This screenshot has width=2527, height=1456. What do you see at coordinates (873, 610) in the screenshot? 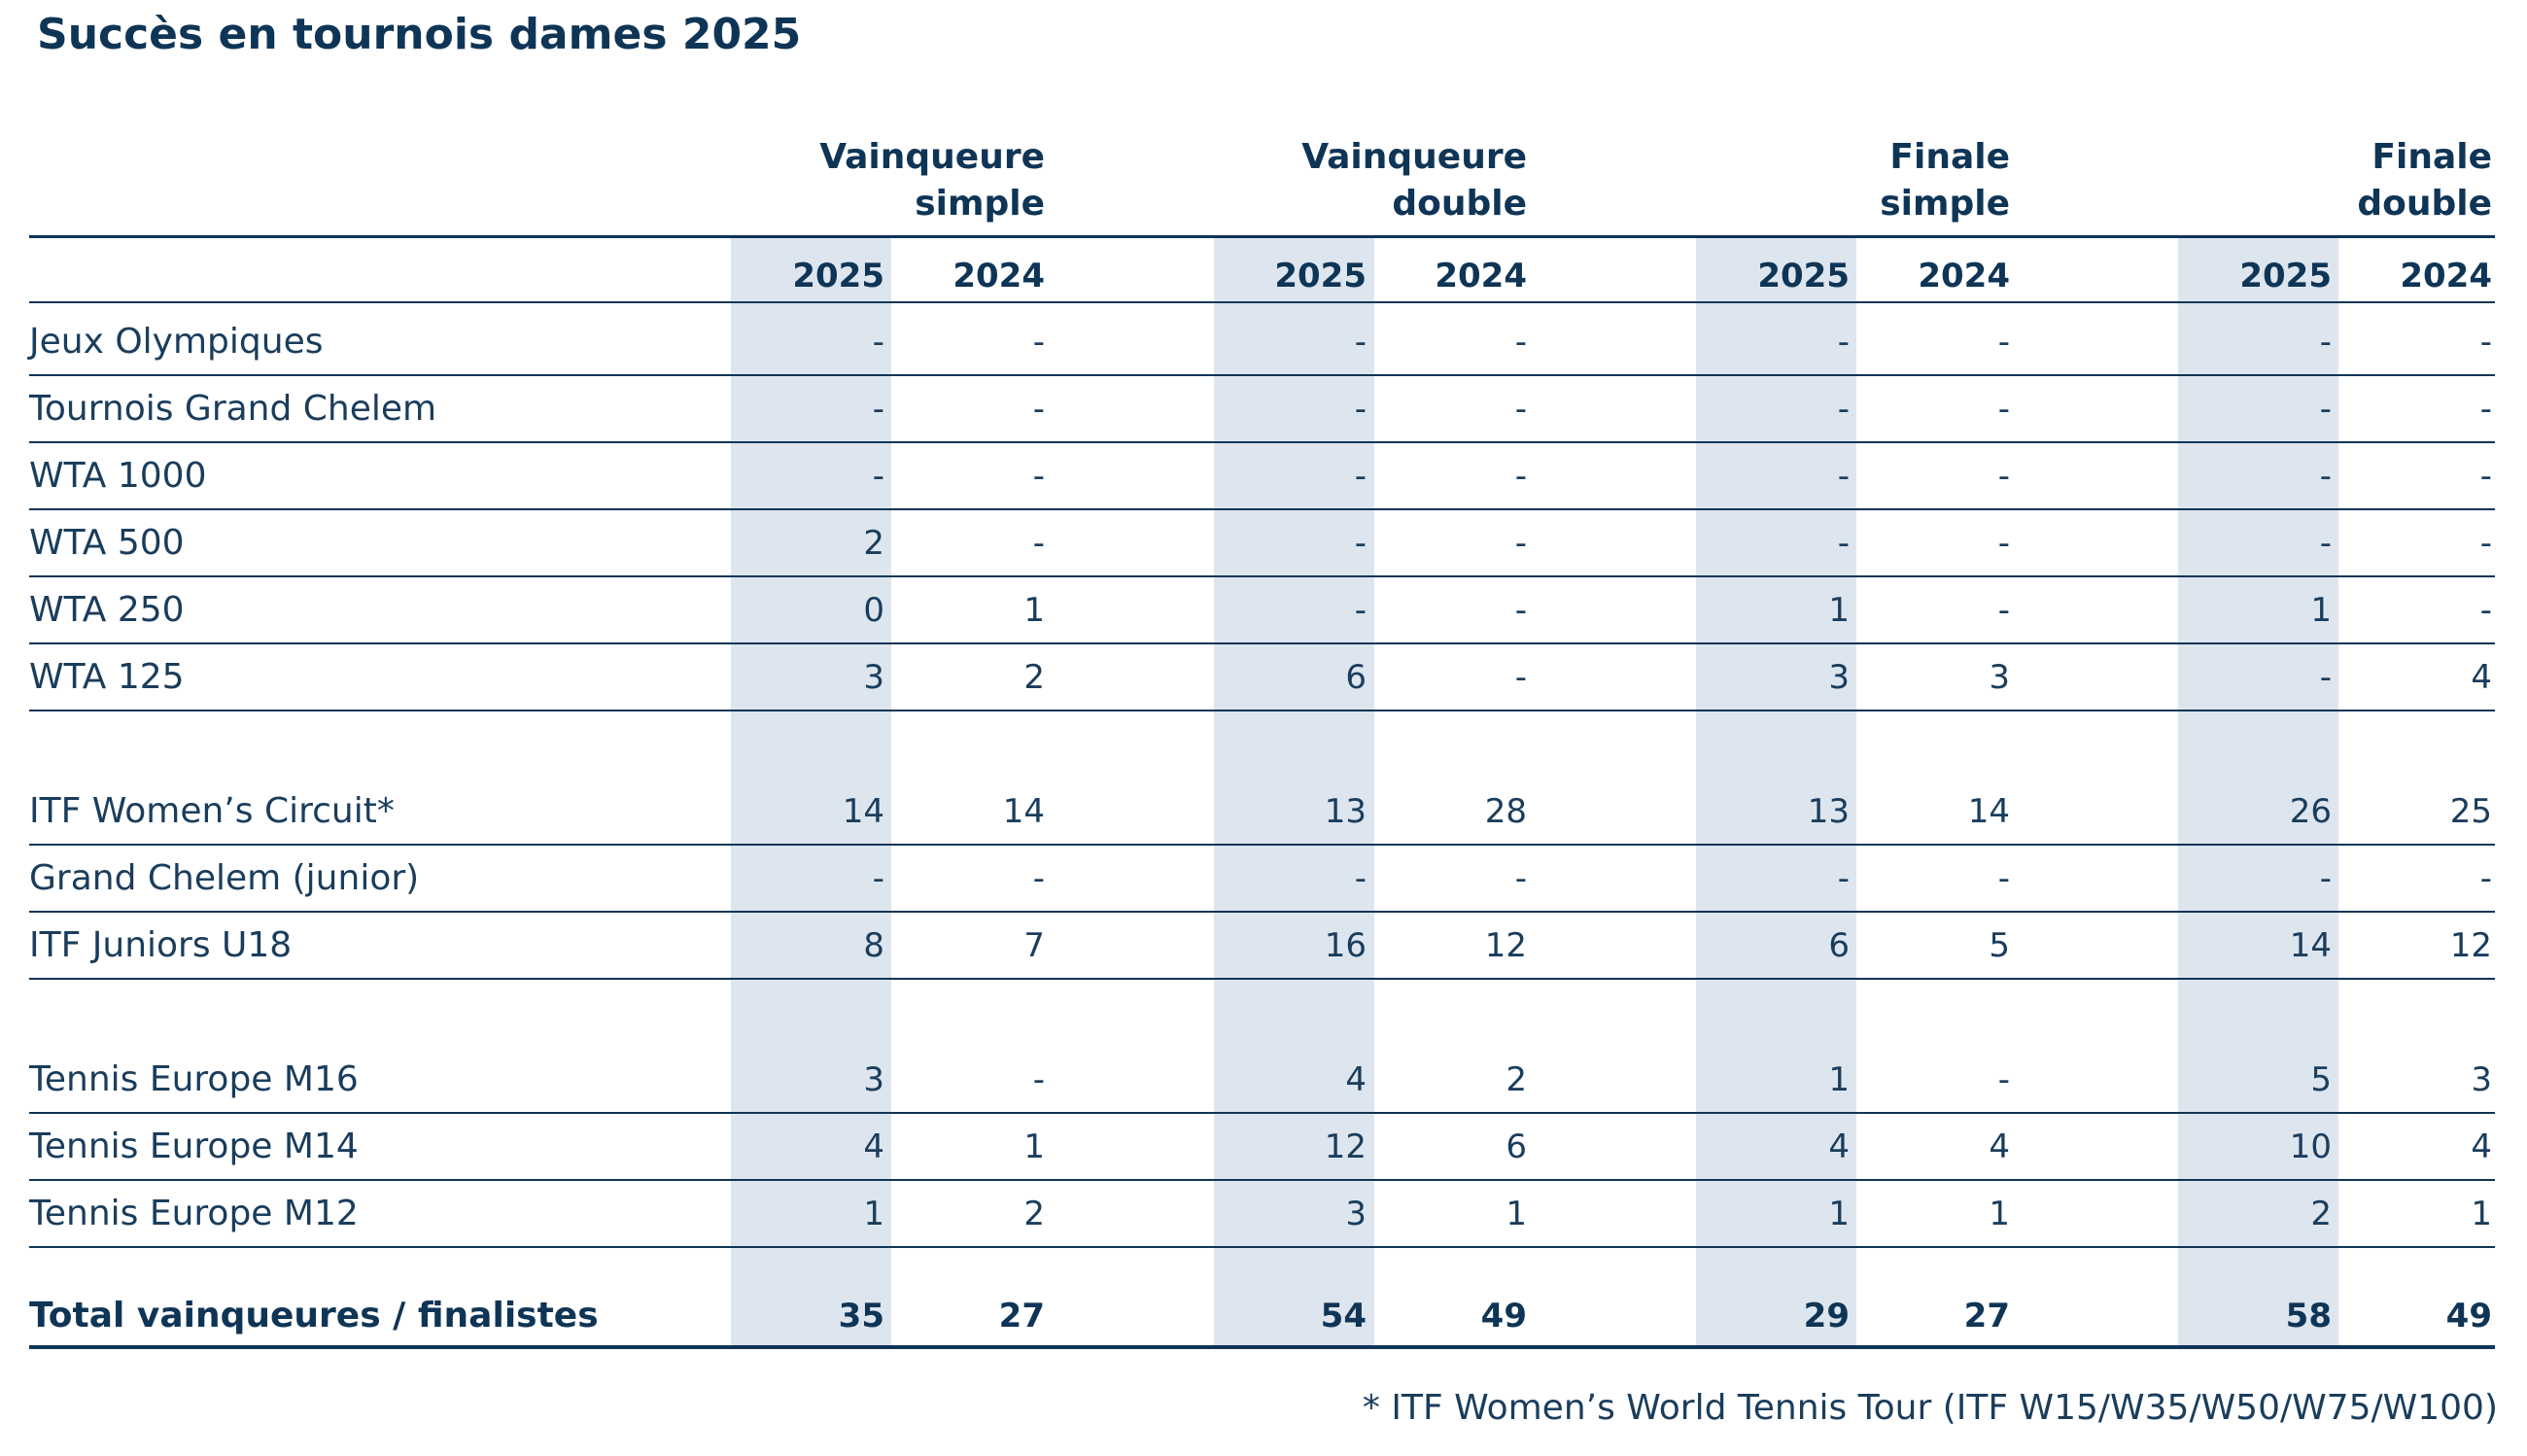
I see `table-cell: 0` at bounding box center [873, 610].